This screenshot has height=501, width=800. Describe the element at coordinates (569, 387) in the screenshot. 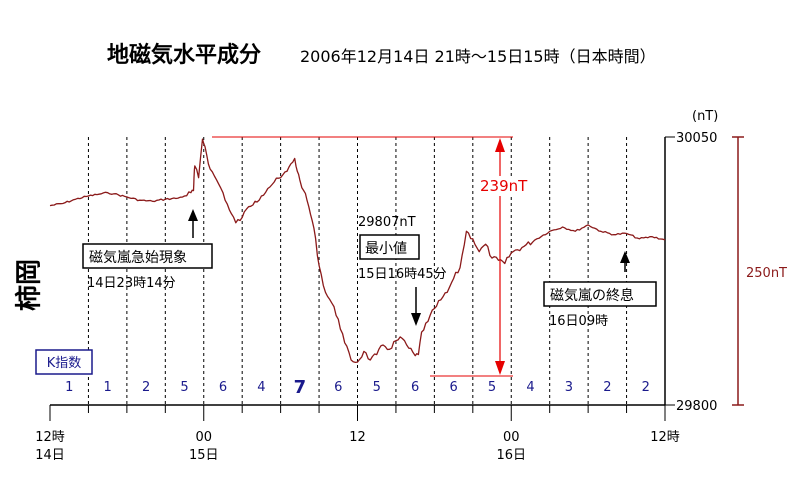

I see `k-index-value: 3` at that location.